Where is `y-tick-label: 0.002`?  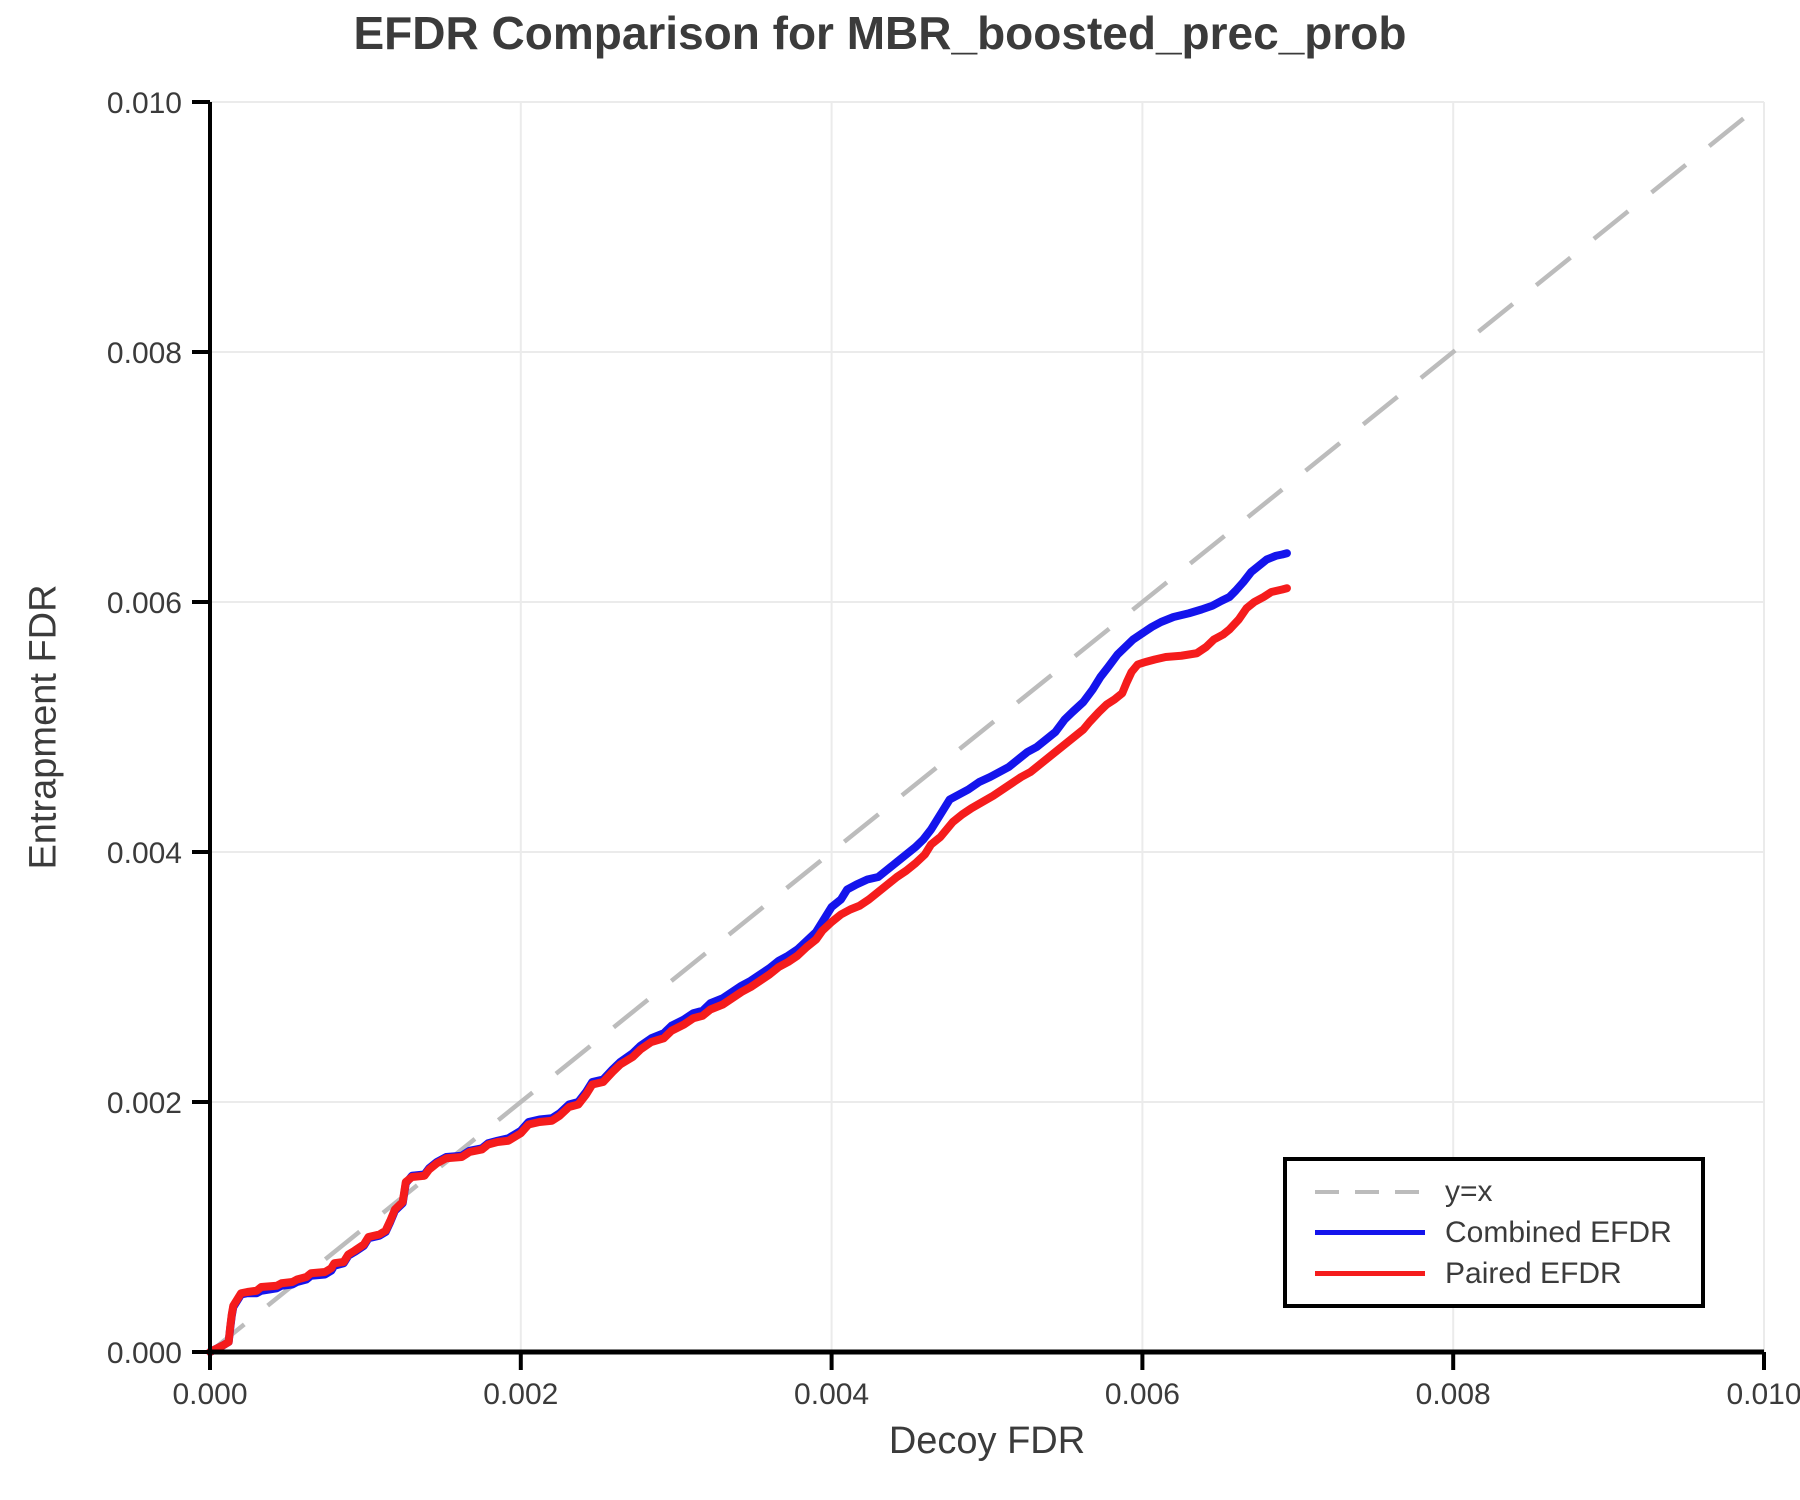
y-tick-label: 0.002 is located at coordinates (144, 1103).